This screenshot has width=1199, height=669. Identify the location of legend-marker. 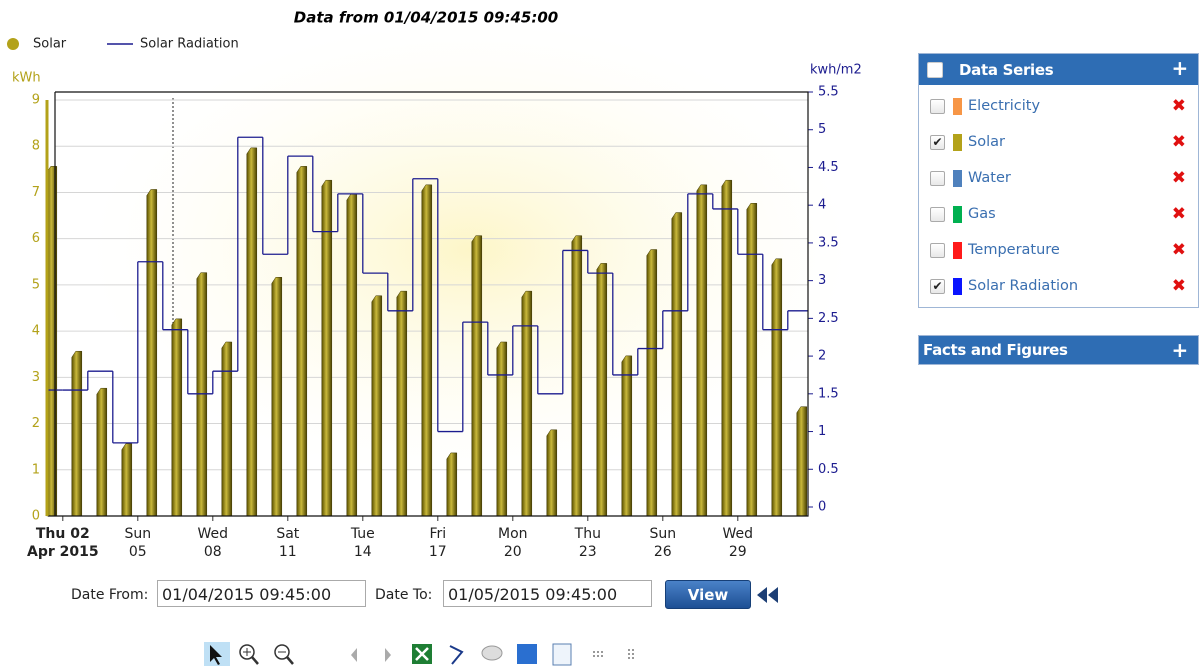
(13, 44).